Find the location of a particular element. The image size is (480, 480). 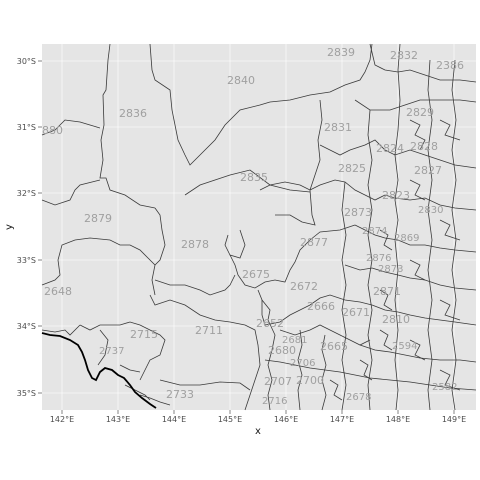

region-label: 2879 is located at coordinates (98, 218).